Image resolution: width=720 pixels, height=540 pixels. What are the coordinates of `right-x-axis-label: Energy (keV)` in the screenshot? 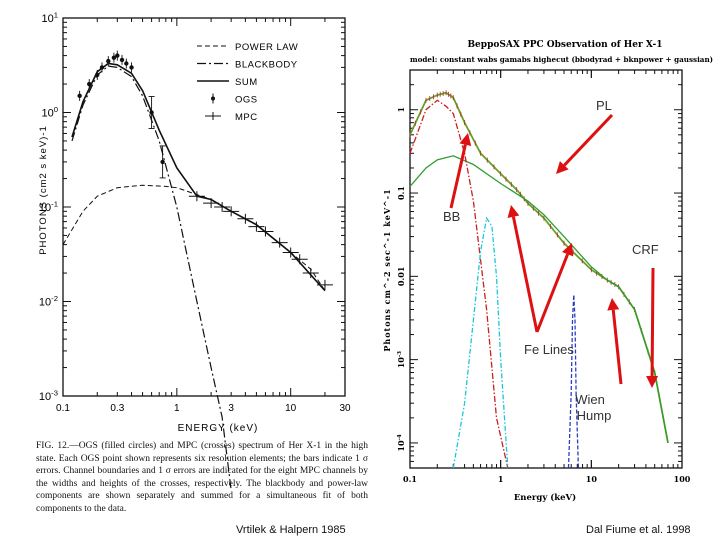 It's located at (545, 497).